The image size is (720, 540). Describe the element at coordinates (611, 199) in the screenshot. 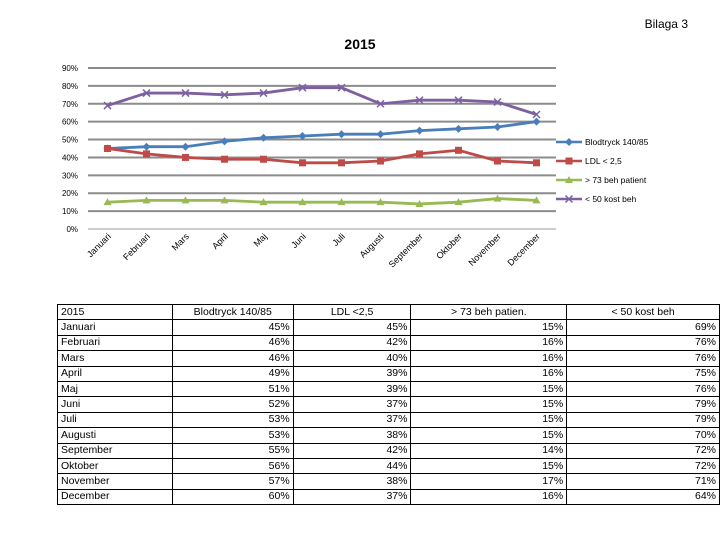

I see `legend-label: < 50 kost beh` at that location.